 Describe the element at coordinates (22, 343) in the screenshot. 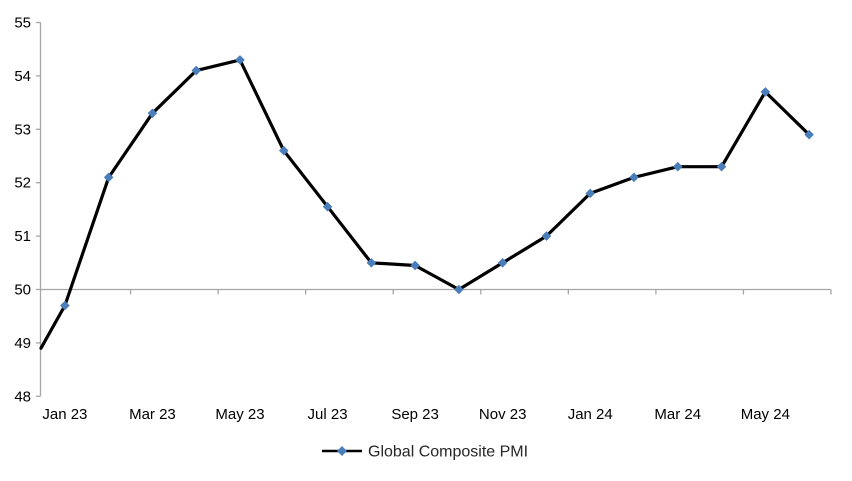

I see `y-tick-label: 49` at that location.